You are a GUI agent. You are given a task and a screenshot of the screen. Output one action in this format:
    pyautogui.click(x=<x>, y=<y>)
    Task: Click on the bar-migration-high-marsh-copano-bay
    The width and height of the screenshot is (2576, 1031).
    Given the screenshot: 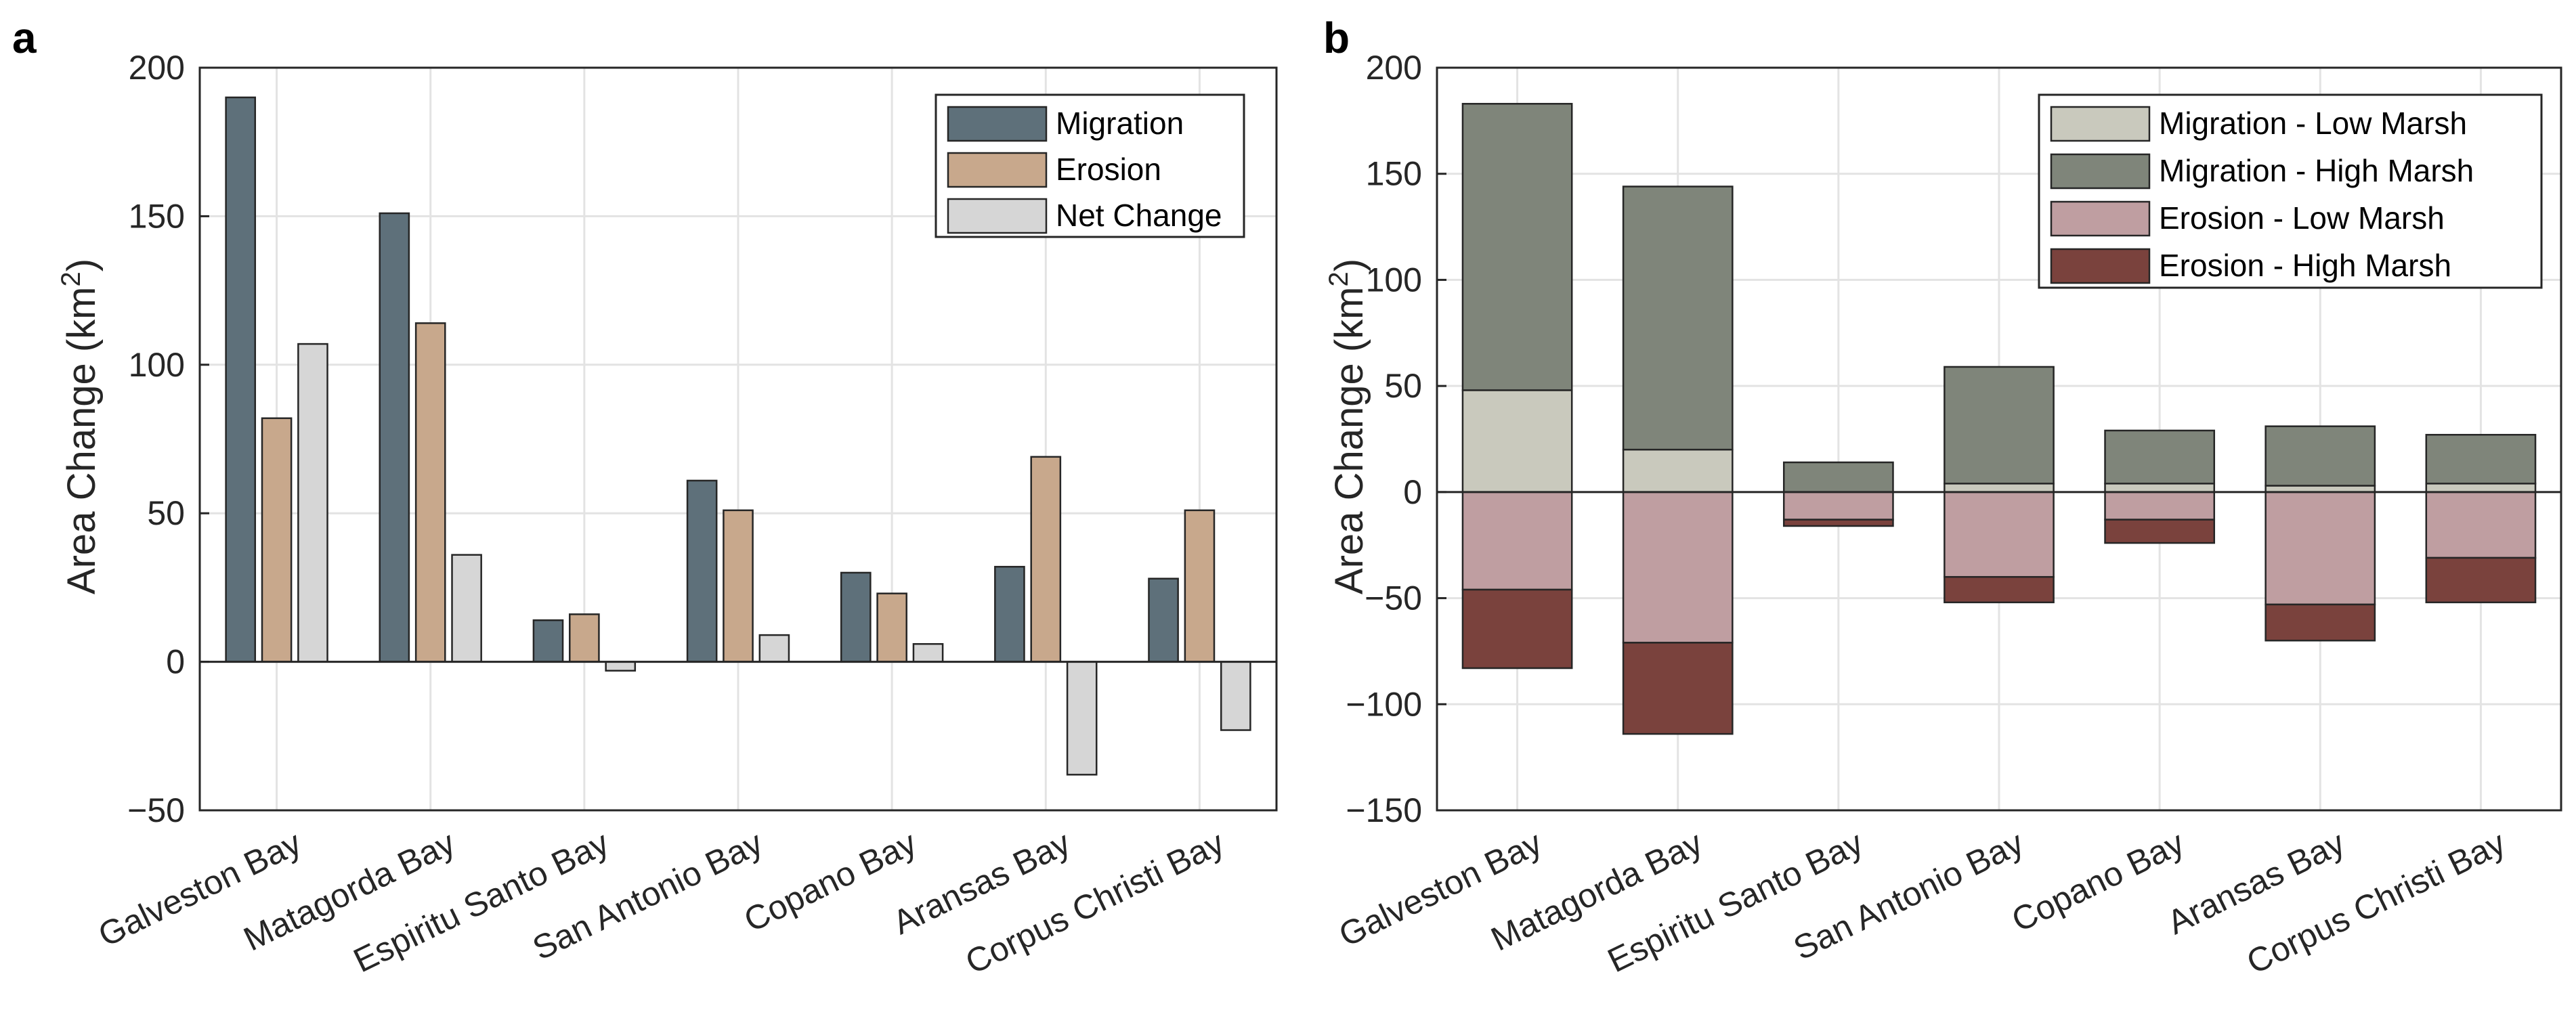 What is the action you would take?
    pyautogui.click(x=2160, y=457)
    